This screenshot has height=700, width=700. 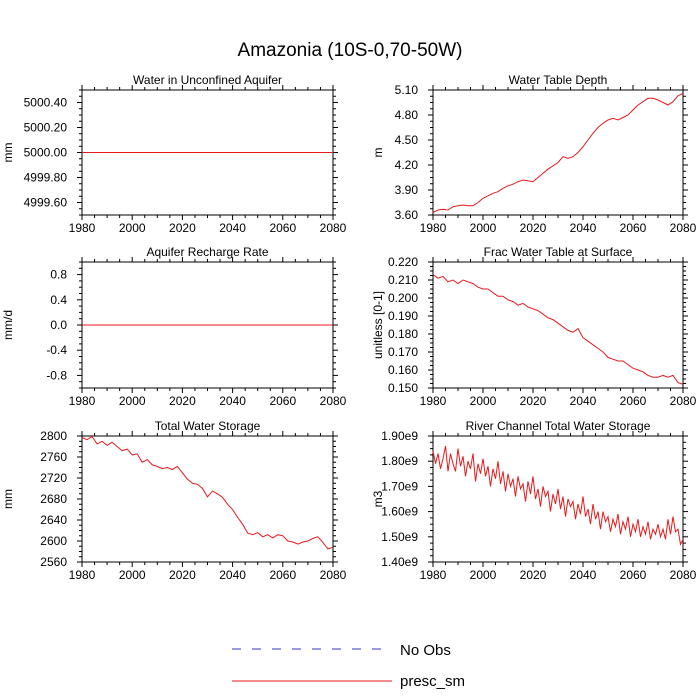 I want to click on y-tick-label: 0.8, so click(x=58, y=275).